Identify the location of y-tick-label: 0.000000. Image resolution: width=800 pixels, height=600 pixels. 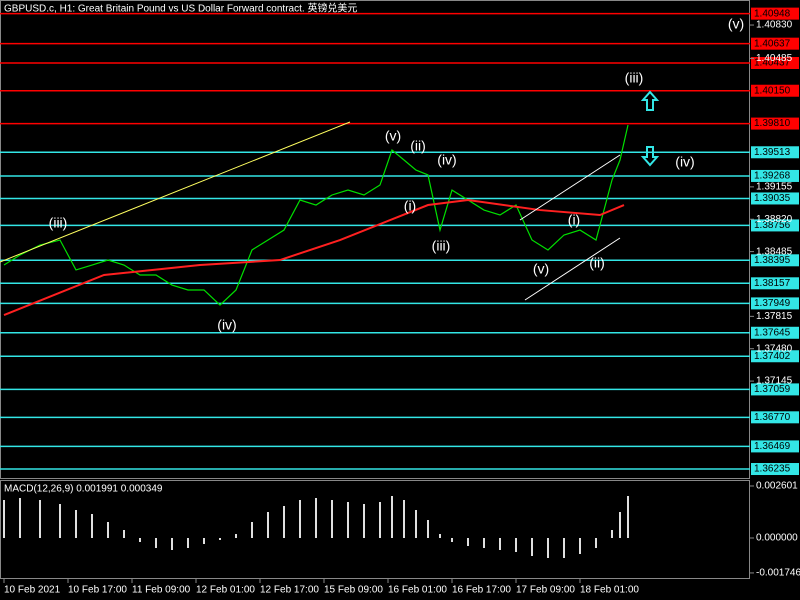
(777, 538).